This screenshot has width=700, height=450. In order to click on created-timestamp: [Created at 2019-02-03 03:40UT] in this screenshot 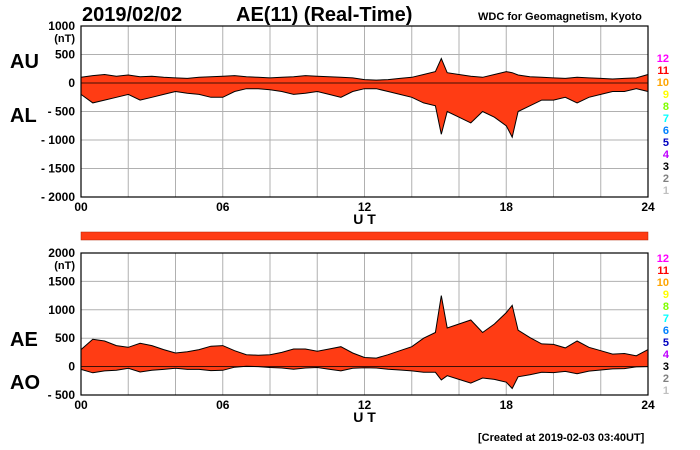, I will do `click(561, 438)`.